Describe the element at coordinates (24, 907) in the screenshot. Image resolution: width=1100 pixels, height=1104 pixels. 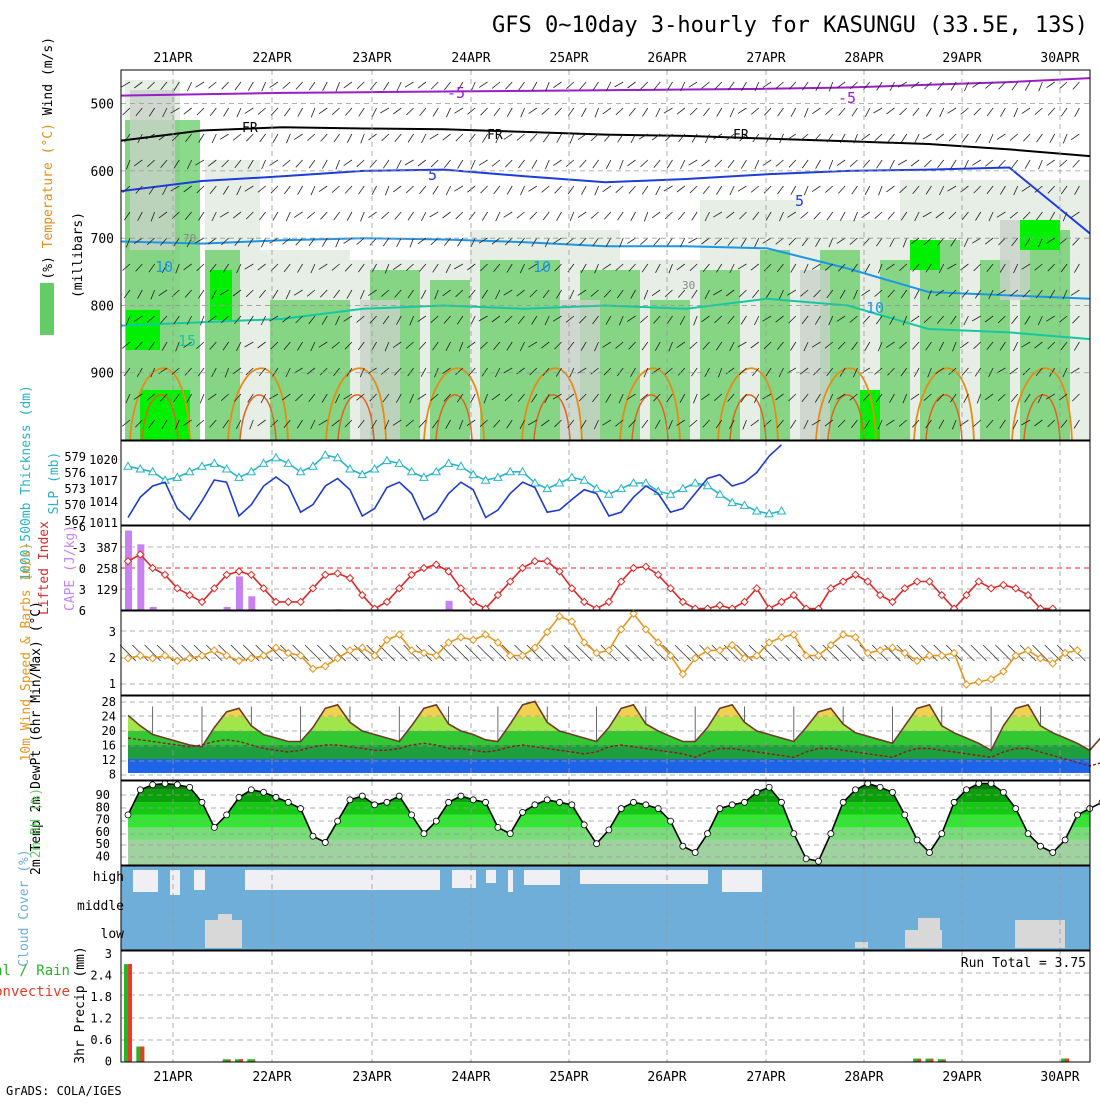
I see `cloud-axis-label: Cloud Cover (%)` at that location.